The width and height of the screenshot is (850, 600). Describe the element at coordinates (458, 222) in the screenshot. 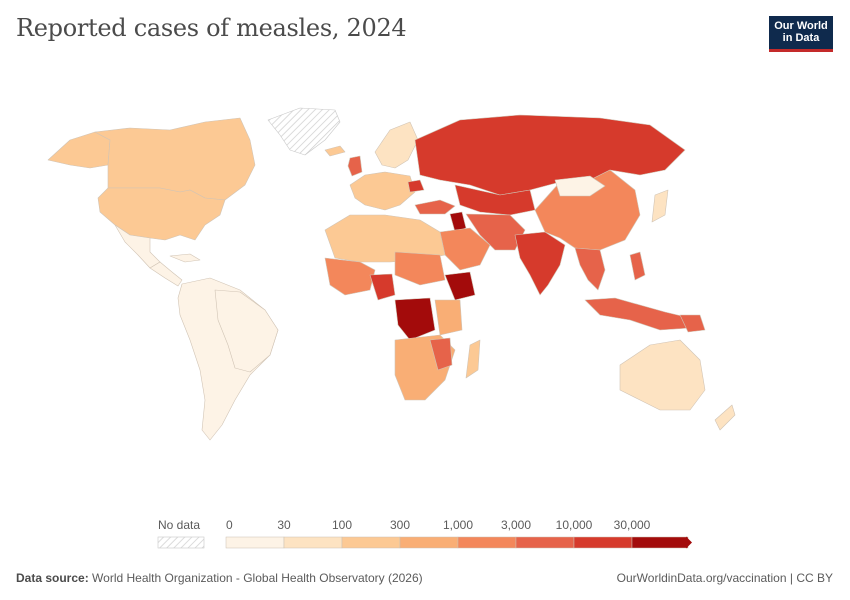

I see `country-iraq` at that location.